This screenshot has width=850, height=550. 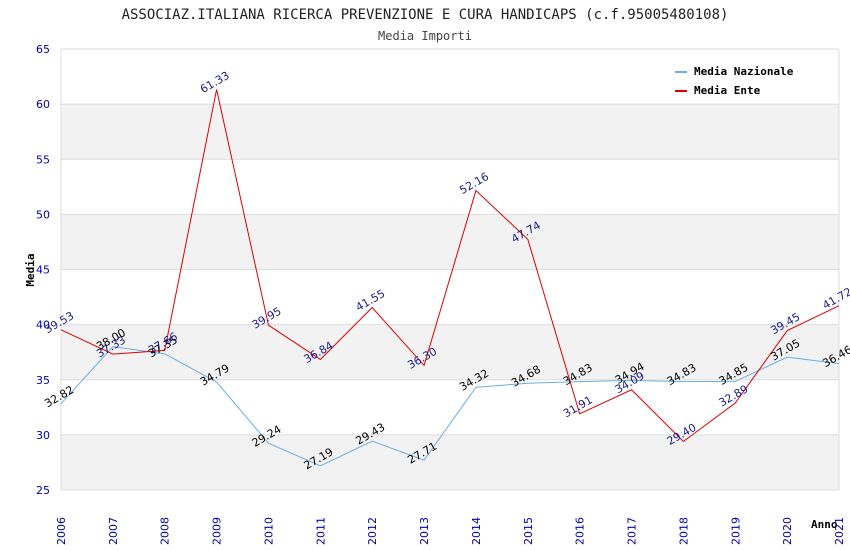 I want to click on legend-label-media-nazionale: Media Nazionale, so click(x=744, y=71).